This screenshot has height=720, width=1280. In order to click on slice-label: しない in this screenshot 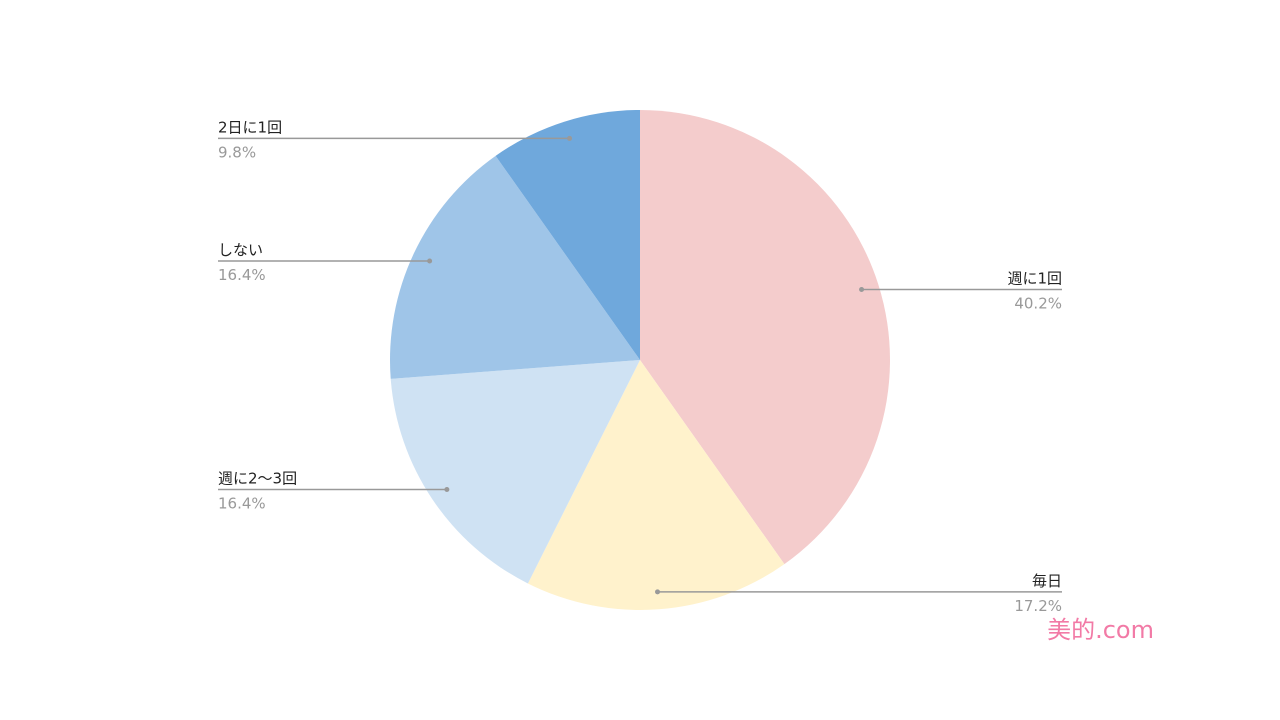, I will do `click(240, 250)`.